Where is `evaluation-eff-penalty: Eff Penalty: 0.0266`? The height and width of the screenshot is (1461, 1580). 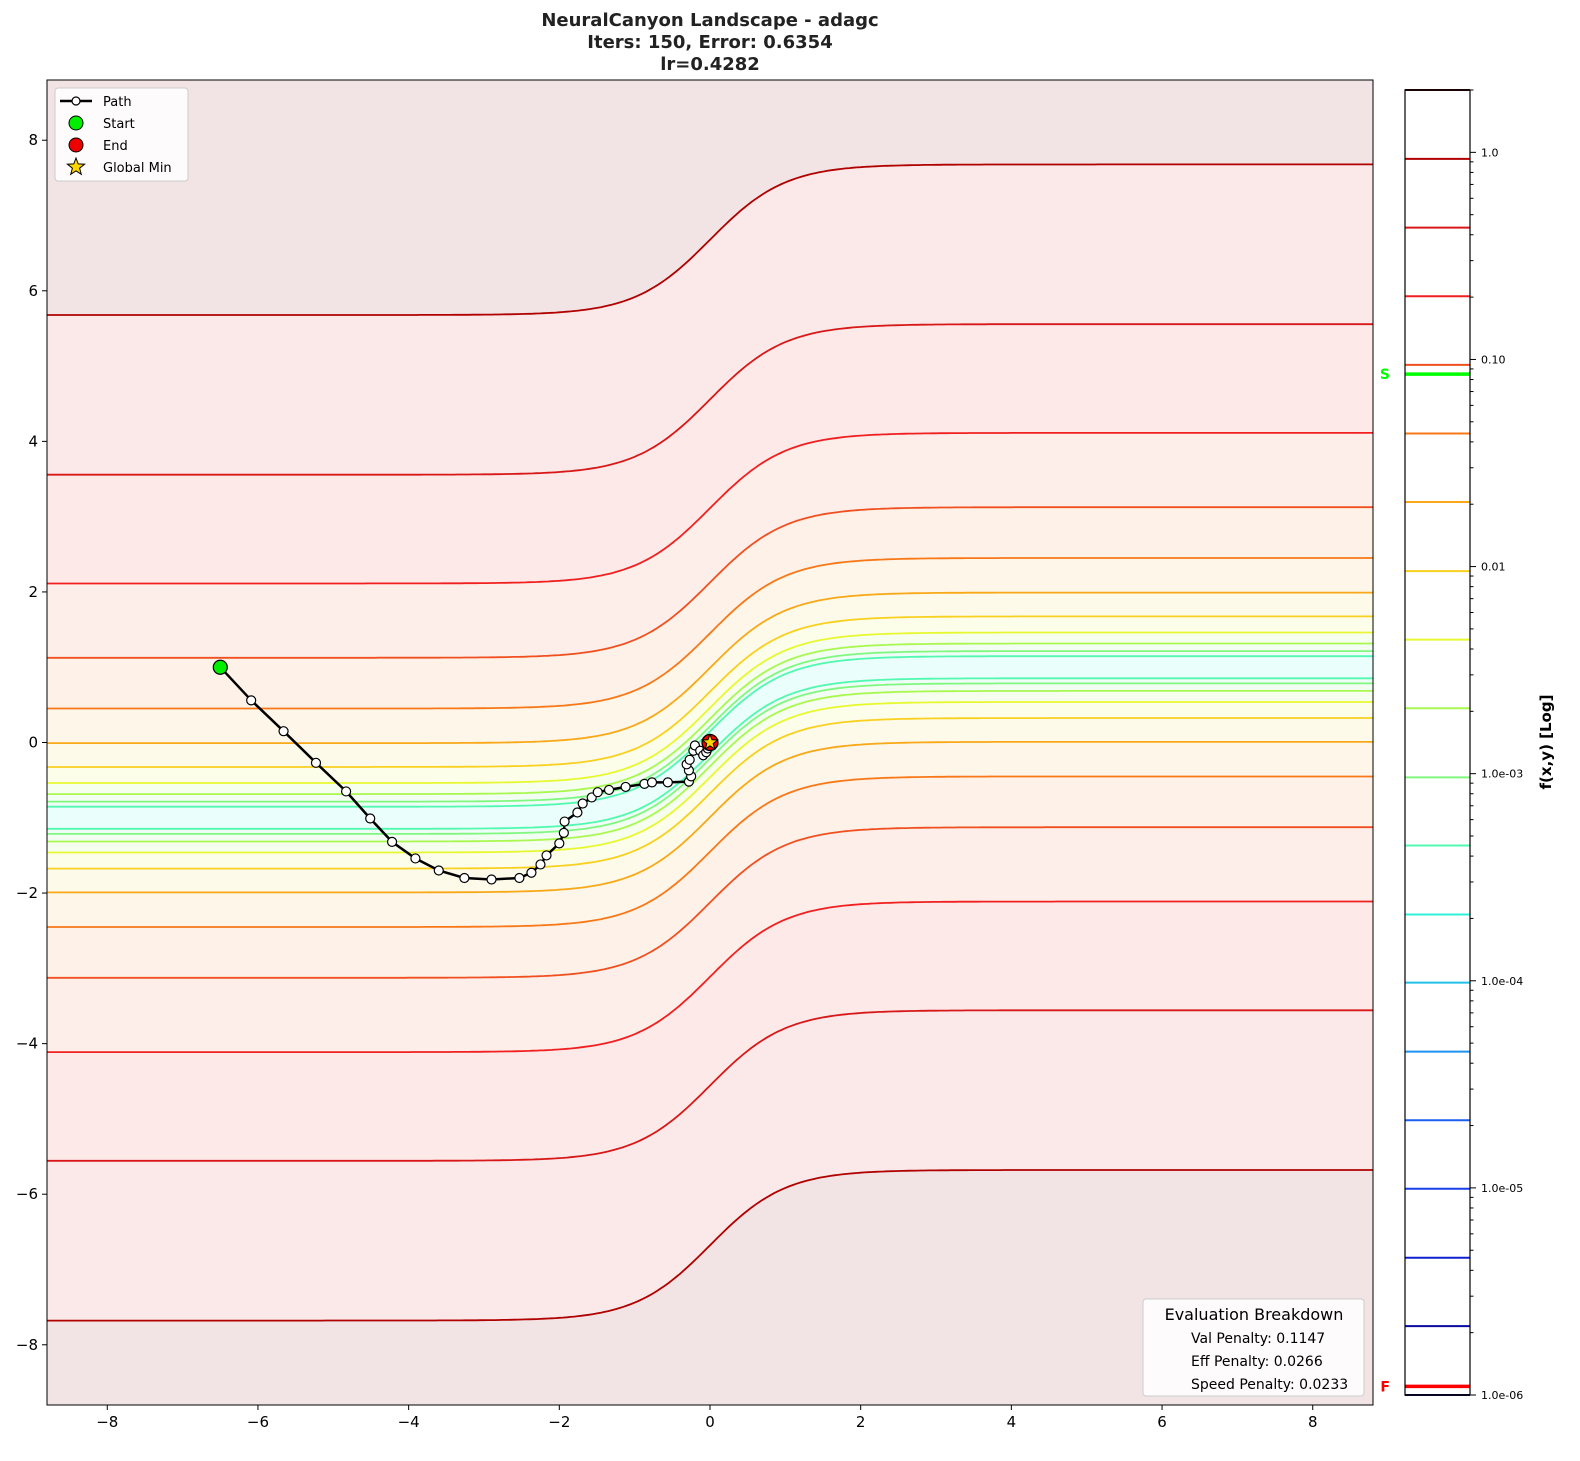
evaluation-eff-penalty: Eff Penalty: 0.0266 is located at coordinates (1257, 1362).